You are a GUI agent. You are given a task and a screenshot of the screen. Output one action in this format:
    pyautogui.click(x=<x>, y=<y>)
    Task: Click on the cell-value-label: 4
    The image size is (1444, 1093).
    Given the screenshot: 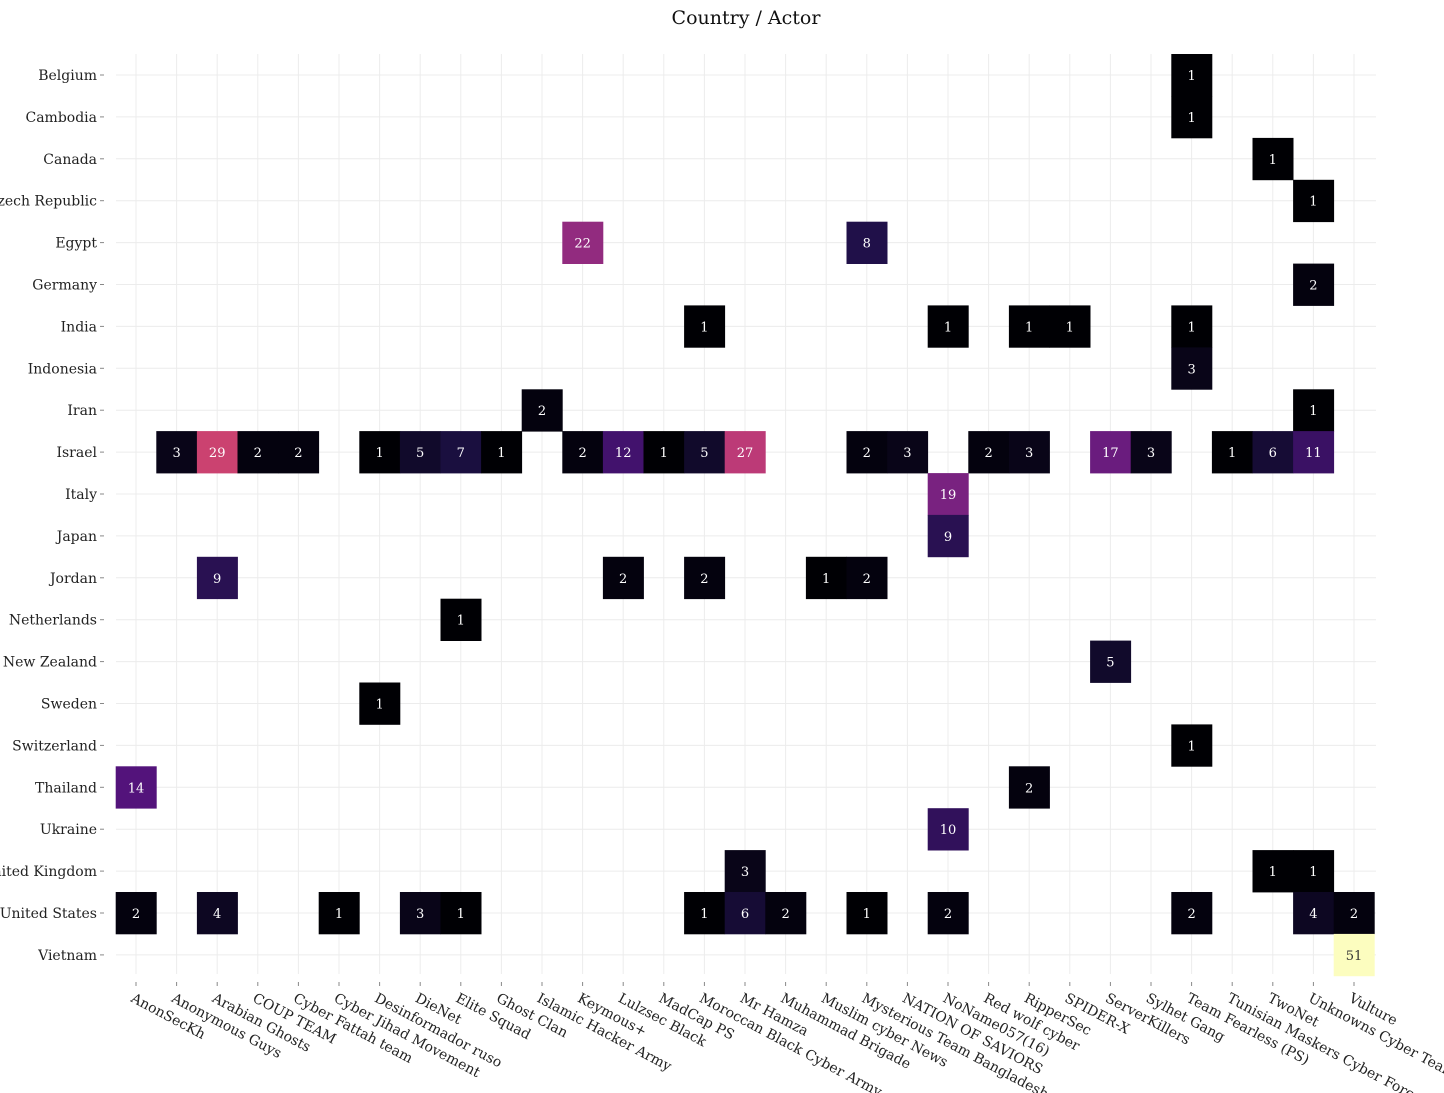 What is the action you would take?
    pyautogui.click(x=217, y=914)
    